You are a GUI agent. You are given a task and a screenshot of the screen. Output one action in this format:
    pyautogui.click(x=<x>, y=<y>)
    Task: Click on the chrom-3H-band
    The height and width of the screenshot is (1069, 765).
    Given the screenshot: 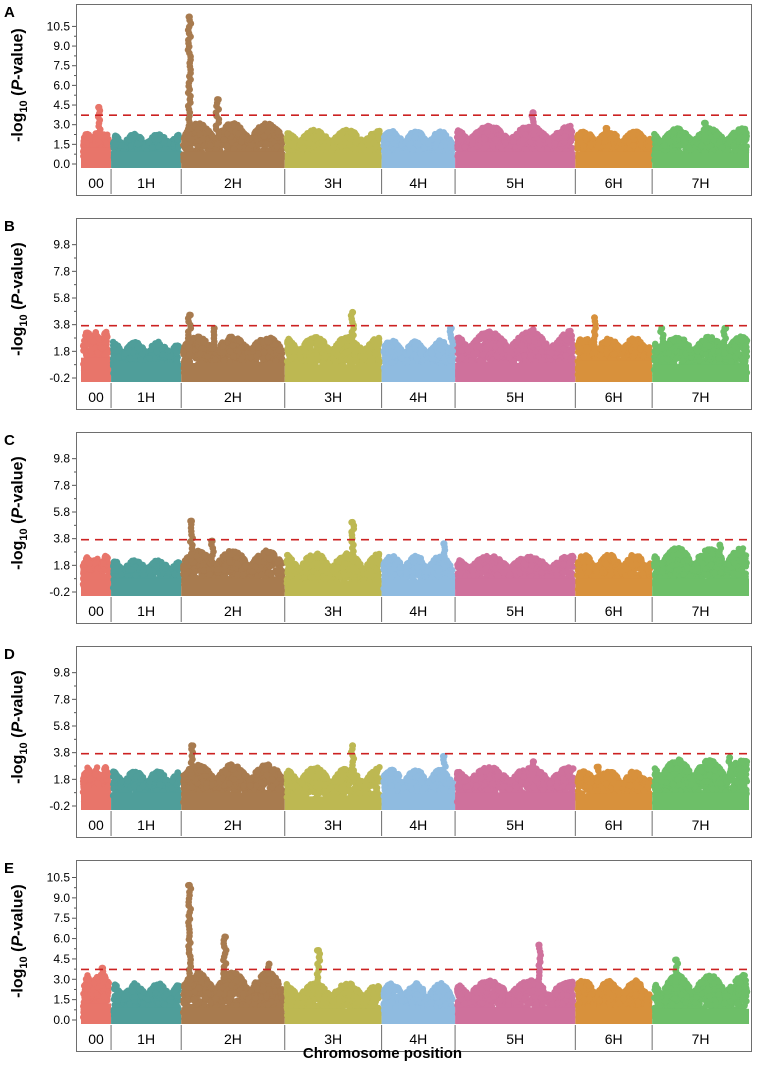 What is the action you would take?
    pyautogui.click(x=333, y=1016)
    